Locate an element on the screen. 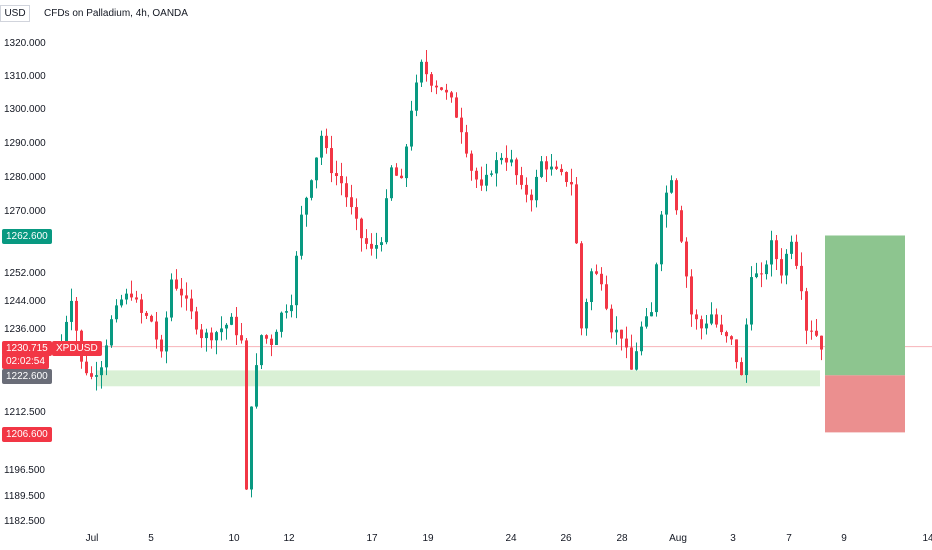 The height and width of the screenshot is (550, 932). time-axis: Jul 5 10 12 17 19 24 26 28 Aug 3 7 9 14 is located at coordinates (509, 538).